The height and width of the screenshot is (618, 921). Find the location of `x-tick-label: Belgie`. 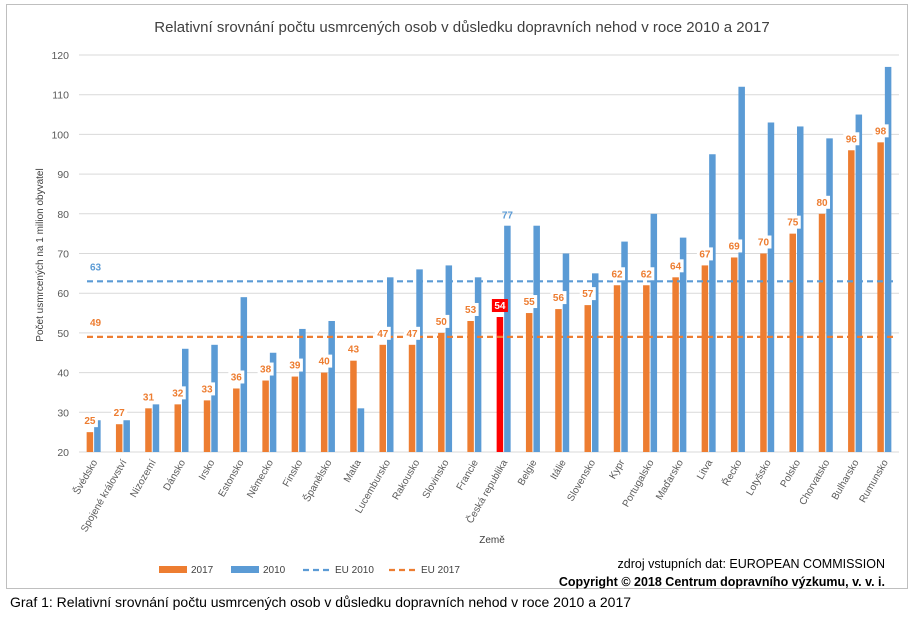

x-tick-label: Belgie is located at coordinates (528, 473).